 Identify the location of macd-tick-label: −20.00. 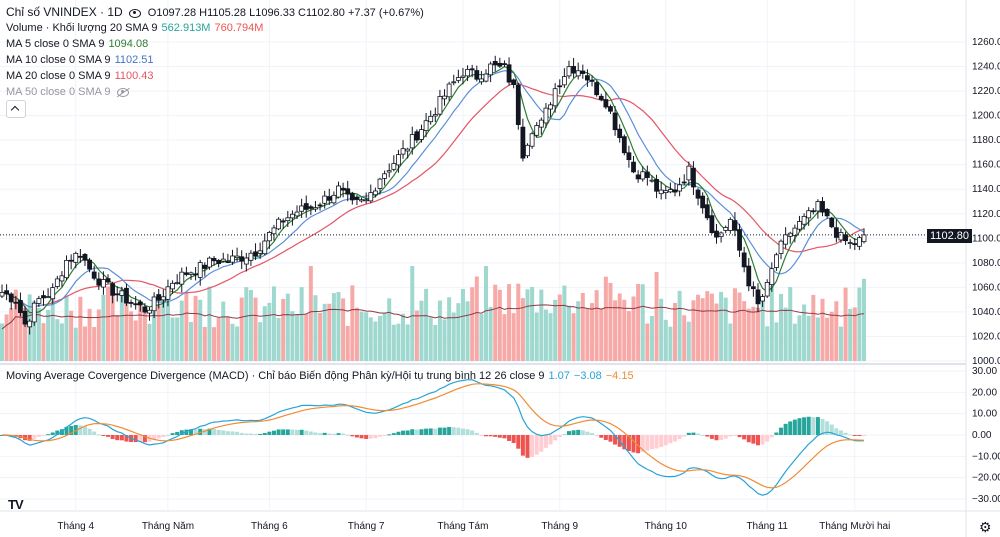
(986, 478).